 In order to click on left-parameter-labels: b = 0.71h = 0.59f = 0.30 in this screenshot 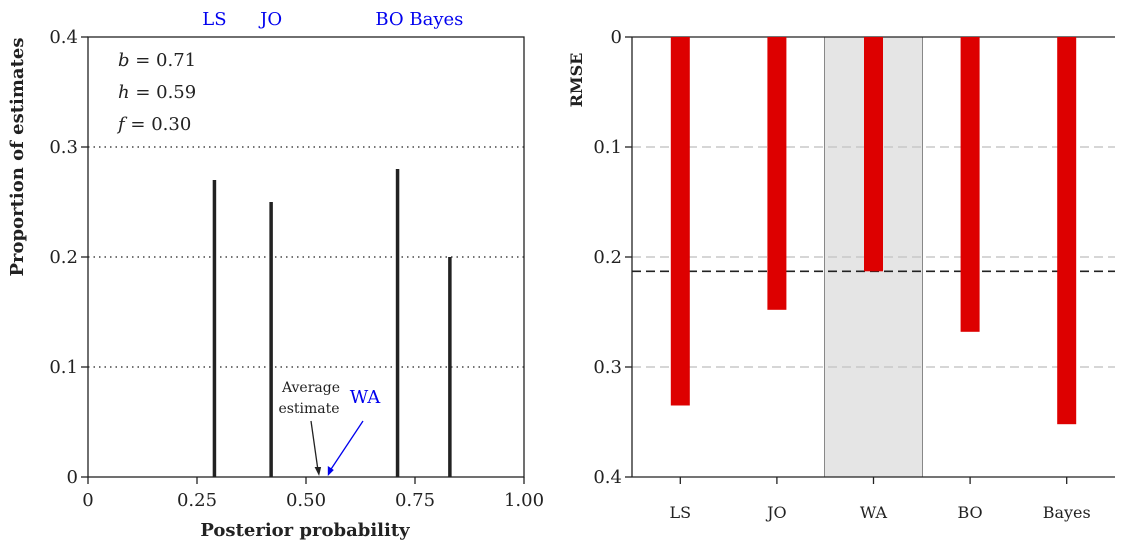, I will do `click(156, 92)`.